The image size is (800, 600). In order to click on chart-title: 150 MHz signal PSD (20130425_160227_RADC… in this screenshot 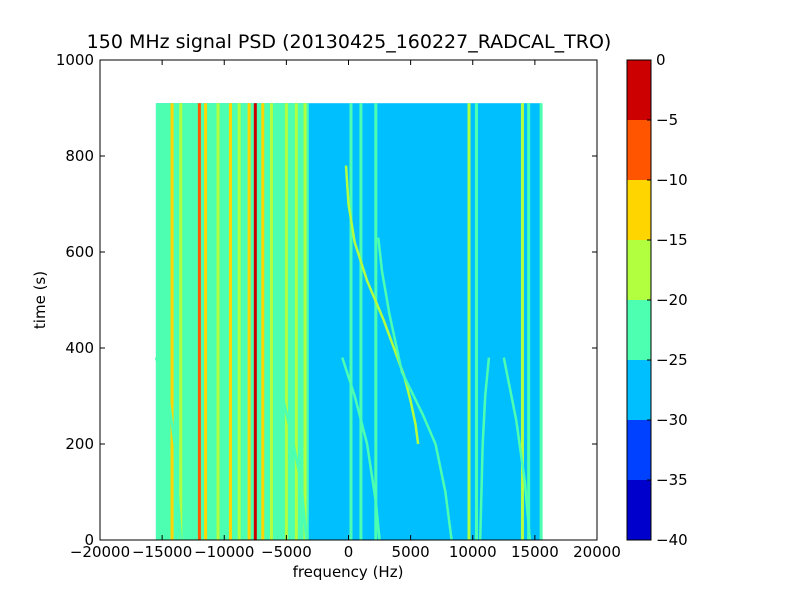, I will do `click(349, 42)`.